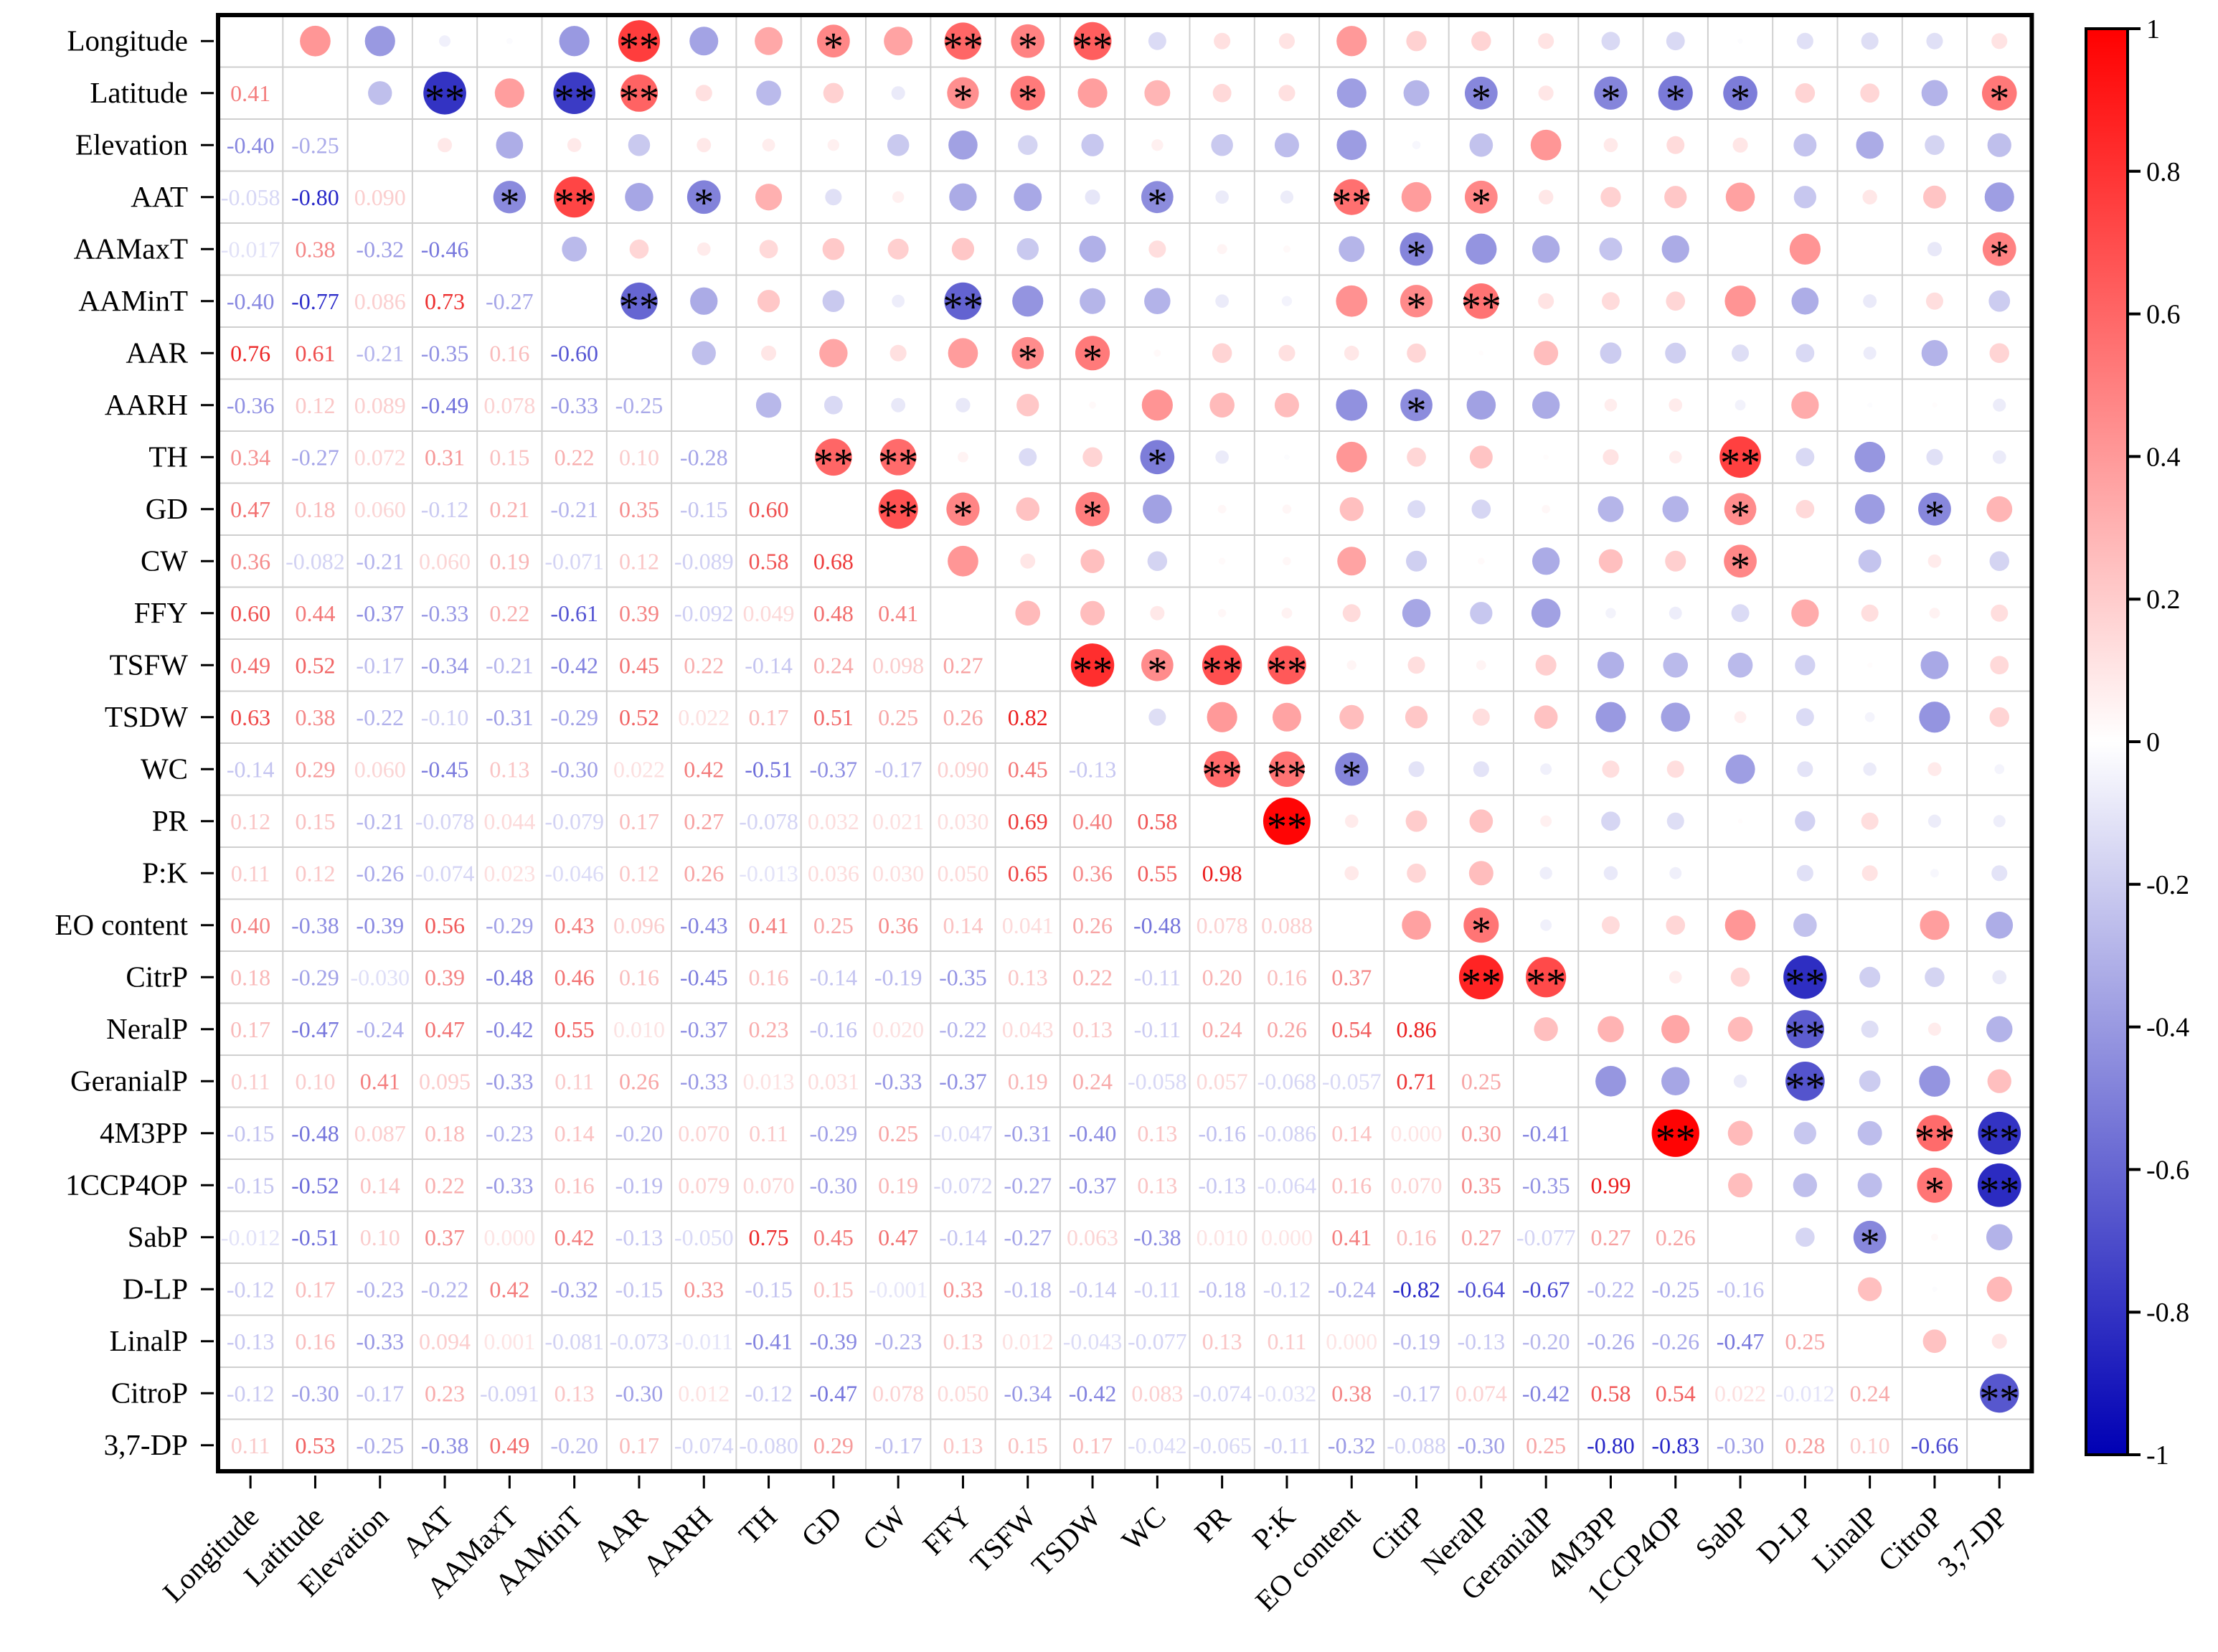 The width and height of the screenshot is (2218, 1652). Describe the element at coordinates (315, 717) in the screenshot. I see `corr-value-13-1: 0.38` at that location.